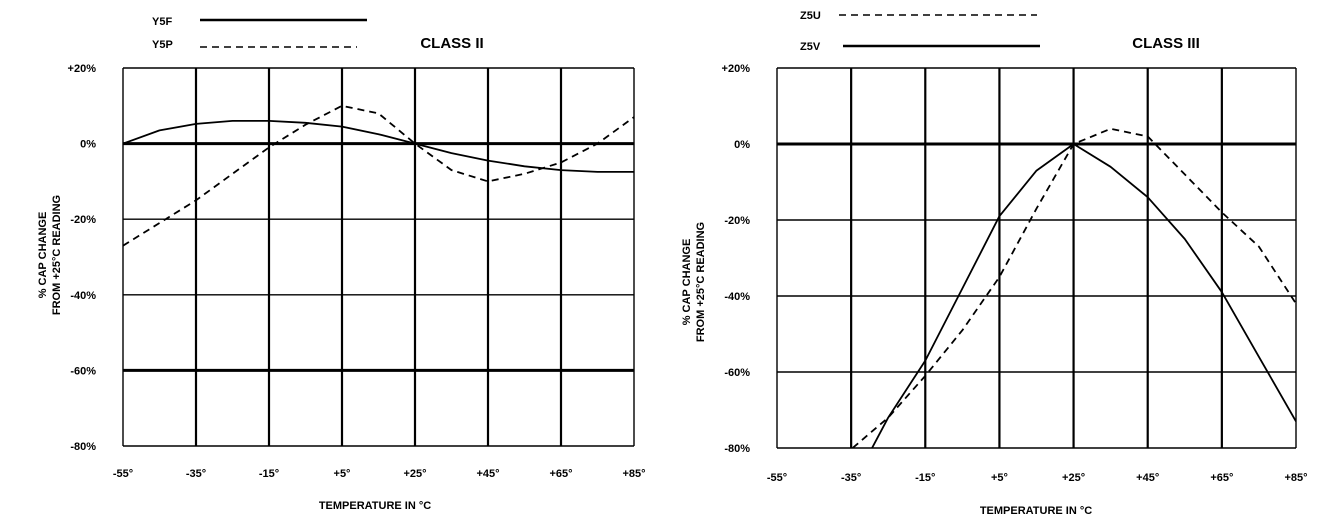  I want to click on legend-label: Y5P, so click(162, 45).